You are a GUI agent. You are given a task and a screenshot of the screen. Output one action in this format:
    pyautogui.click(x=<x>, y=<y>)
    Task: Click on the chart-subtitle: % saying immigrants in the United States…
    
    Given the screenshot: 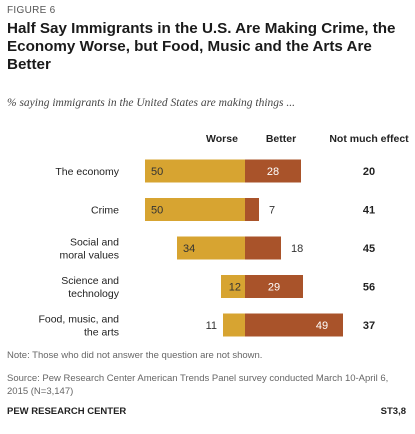 What is the action you would take?
    pyautogui.click(x=151, y=103)
    